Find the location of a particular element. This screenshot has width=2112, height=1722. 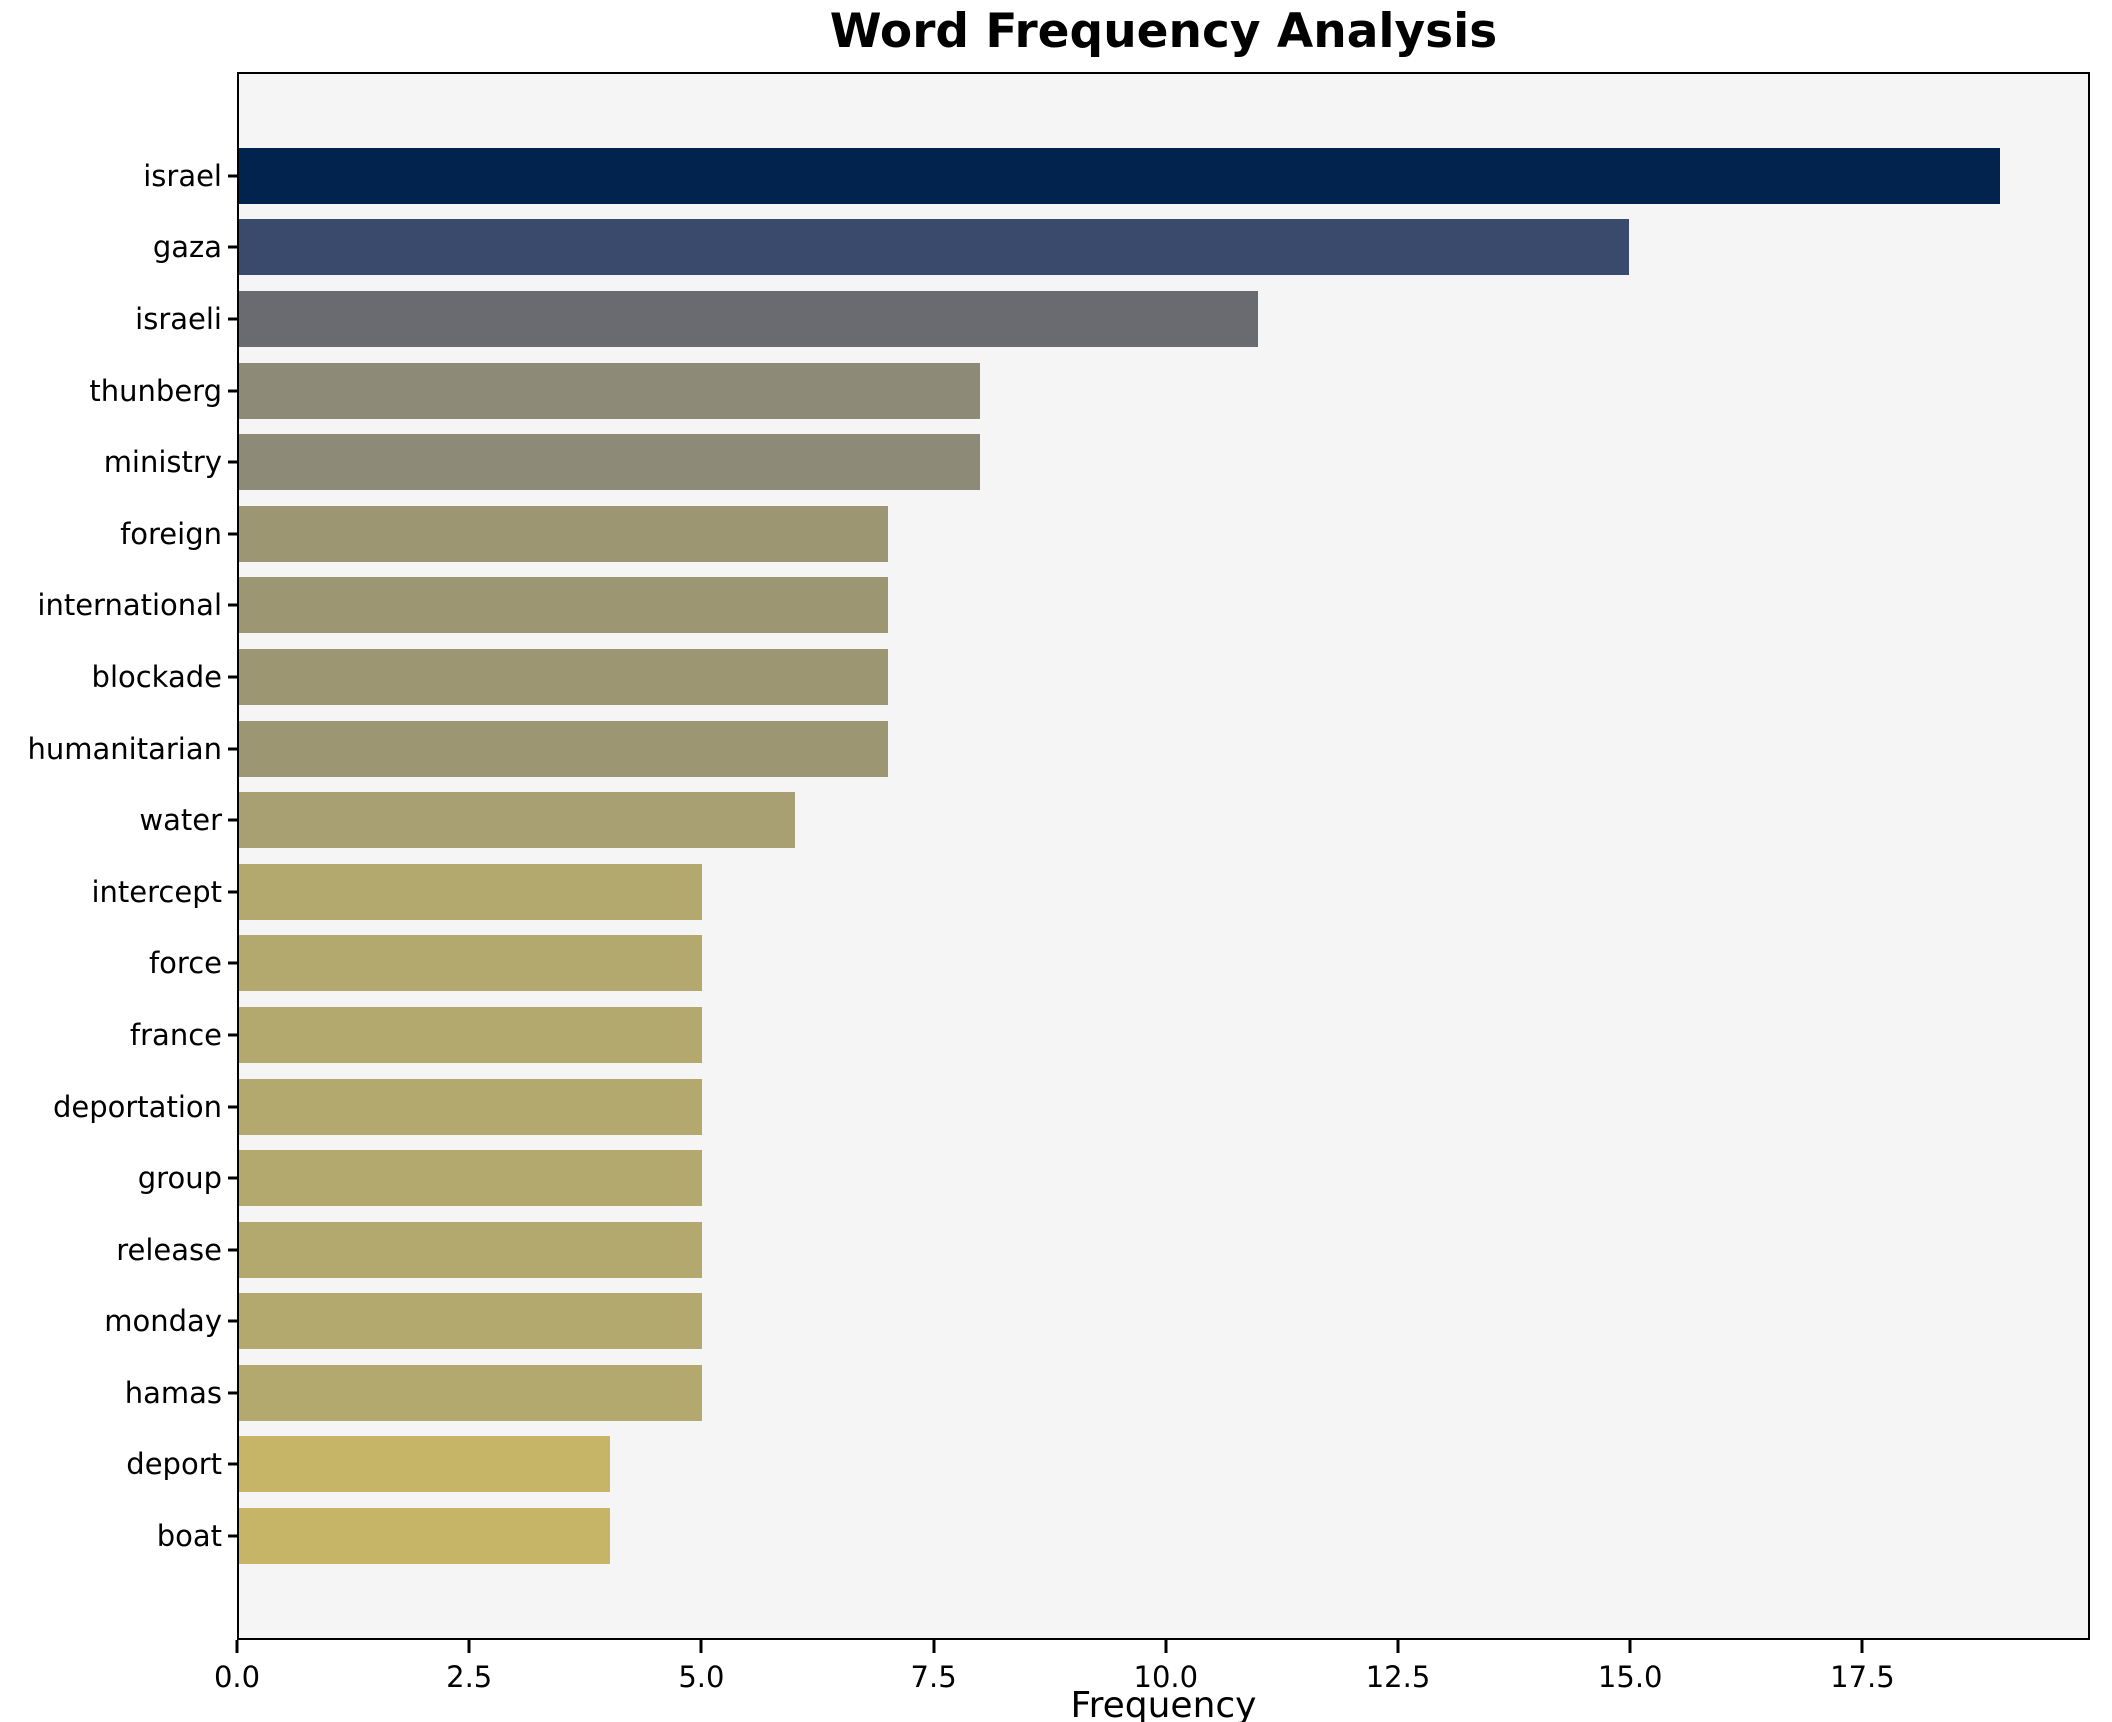

y-label-deportation: deportation is located at coordinates (137, 1106).